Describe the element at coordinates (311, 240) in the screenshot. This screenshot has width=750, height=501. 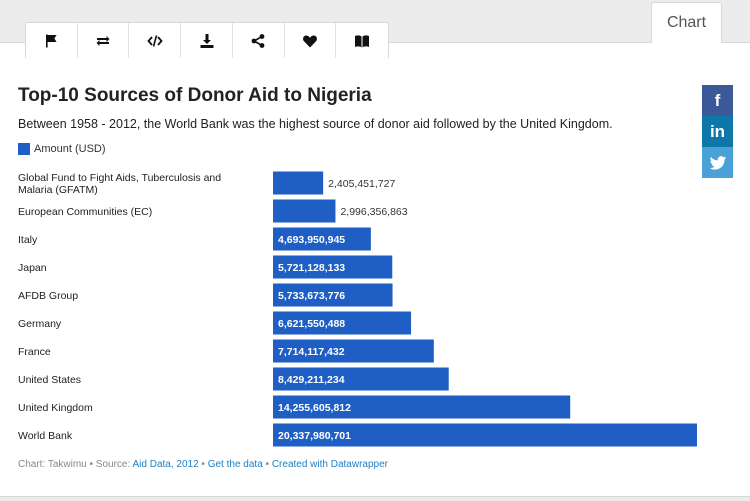
I see `value-label: 4,693,950,945` at that location.